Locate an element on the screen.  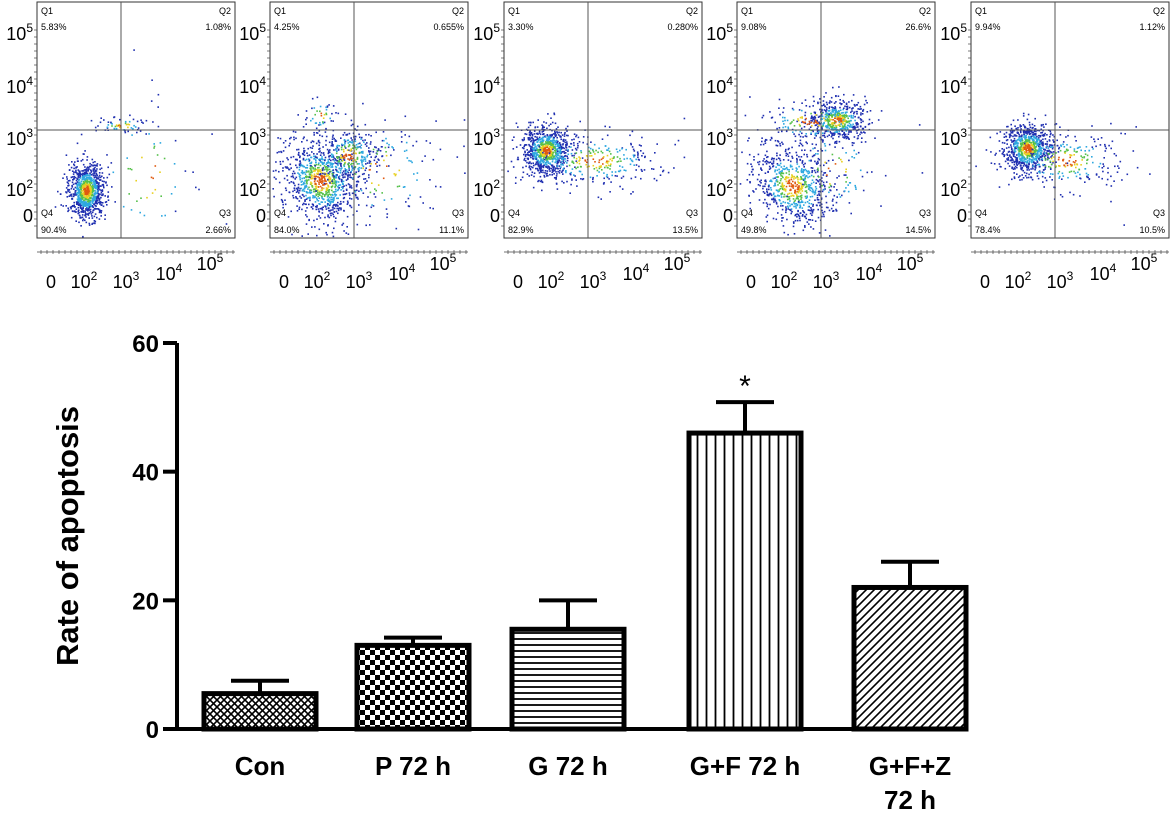
x-tick-label: 0 is located at coordinates (518, 282).